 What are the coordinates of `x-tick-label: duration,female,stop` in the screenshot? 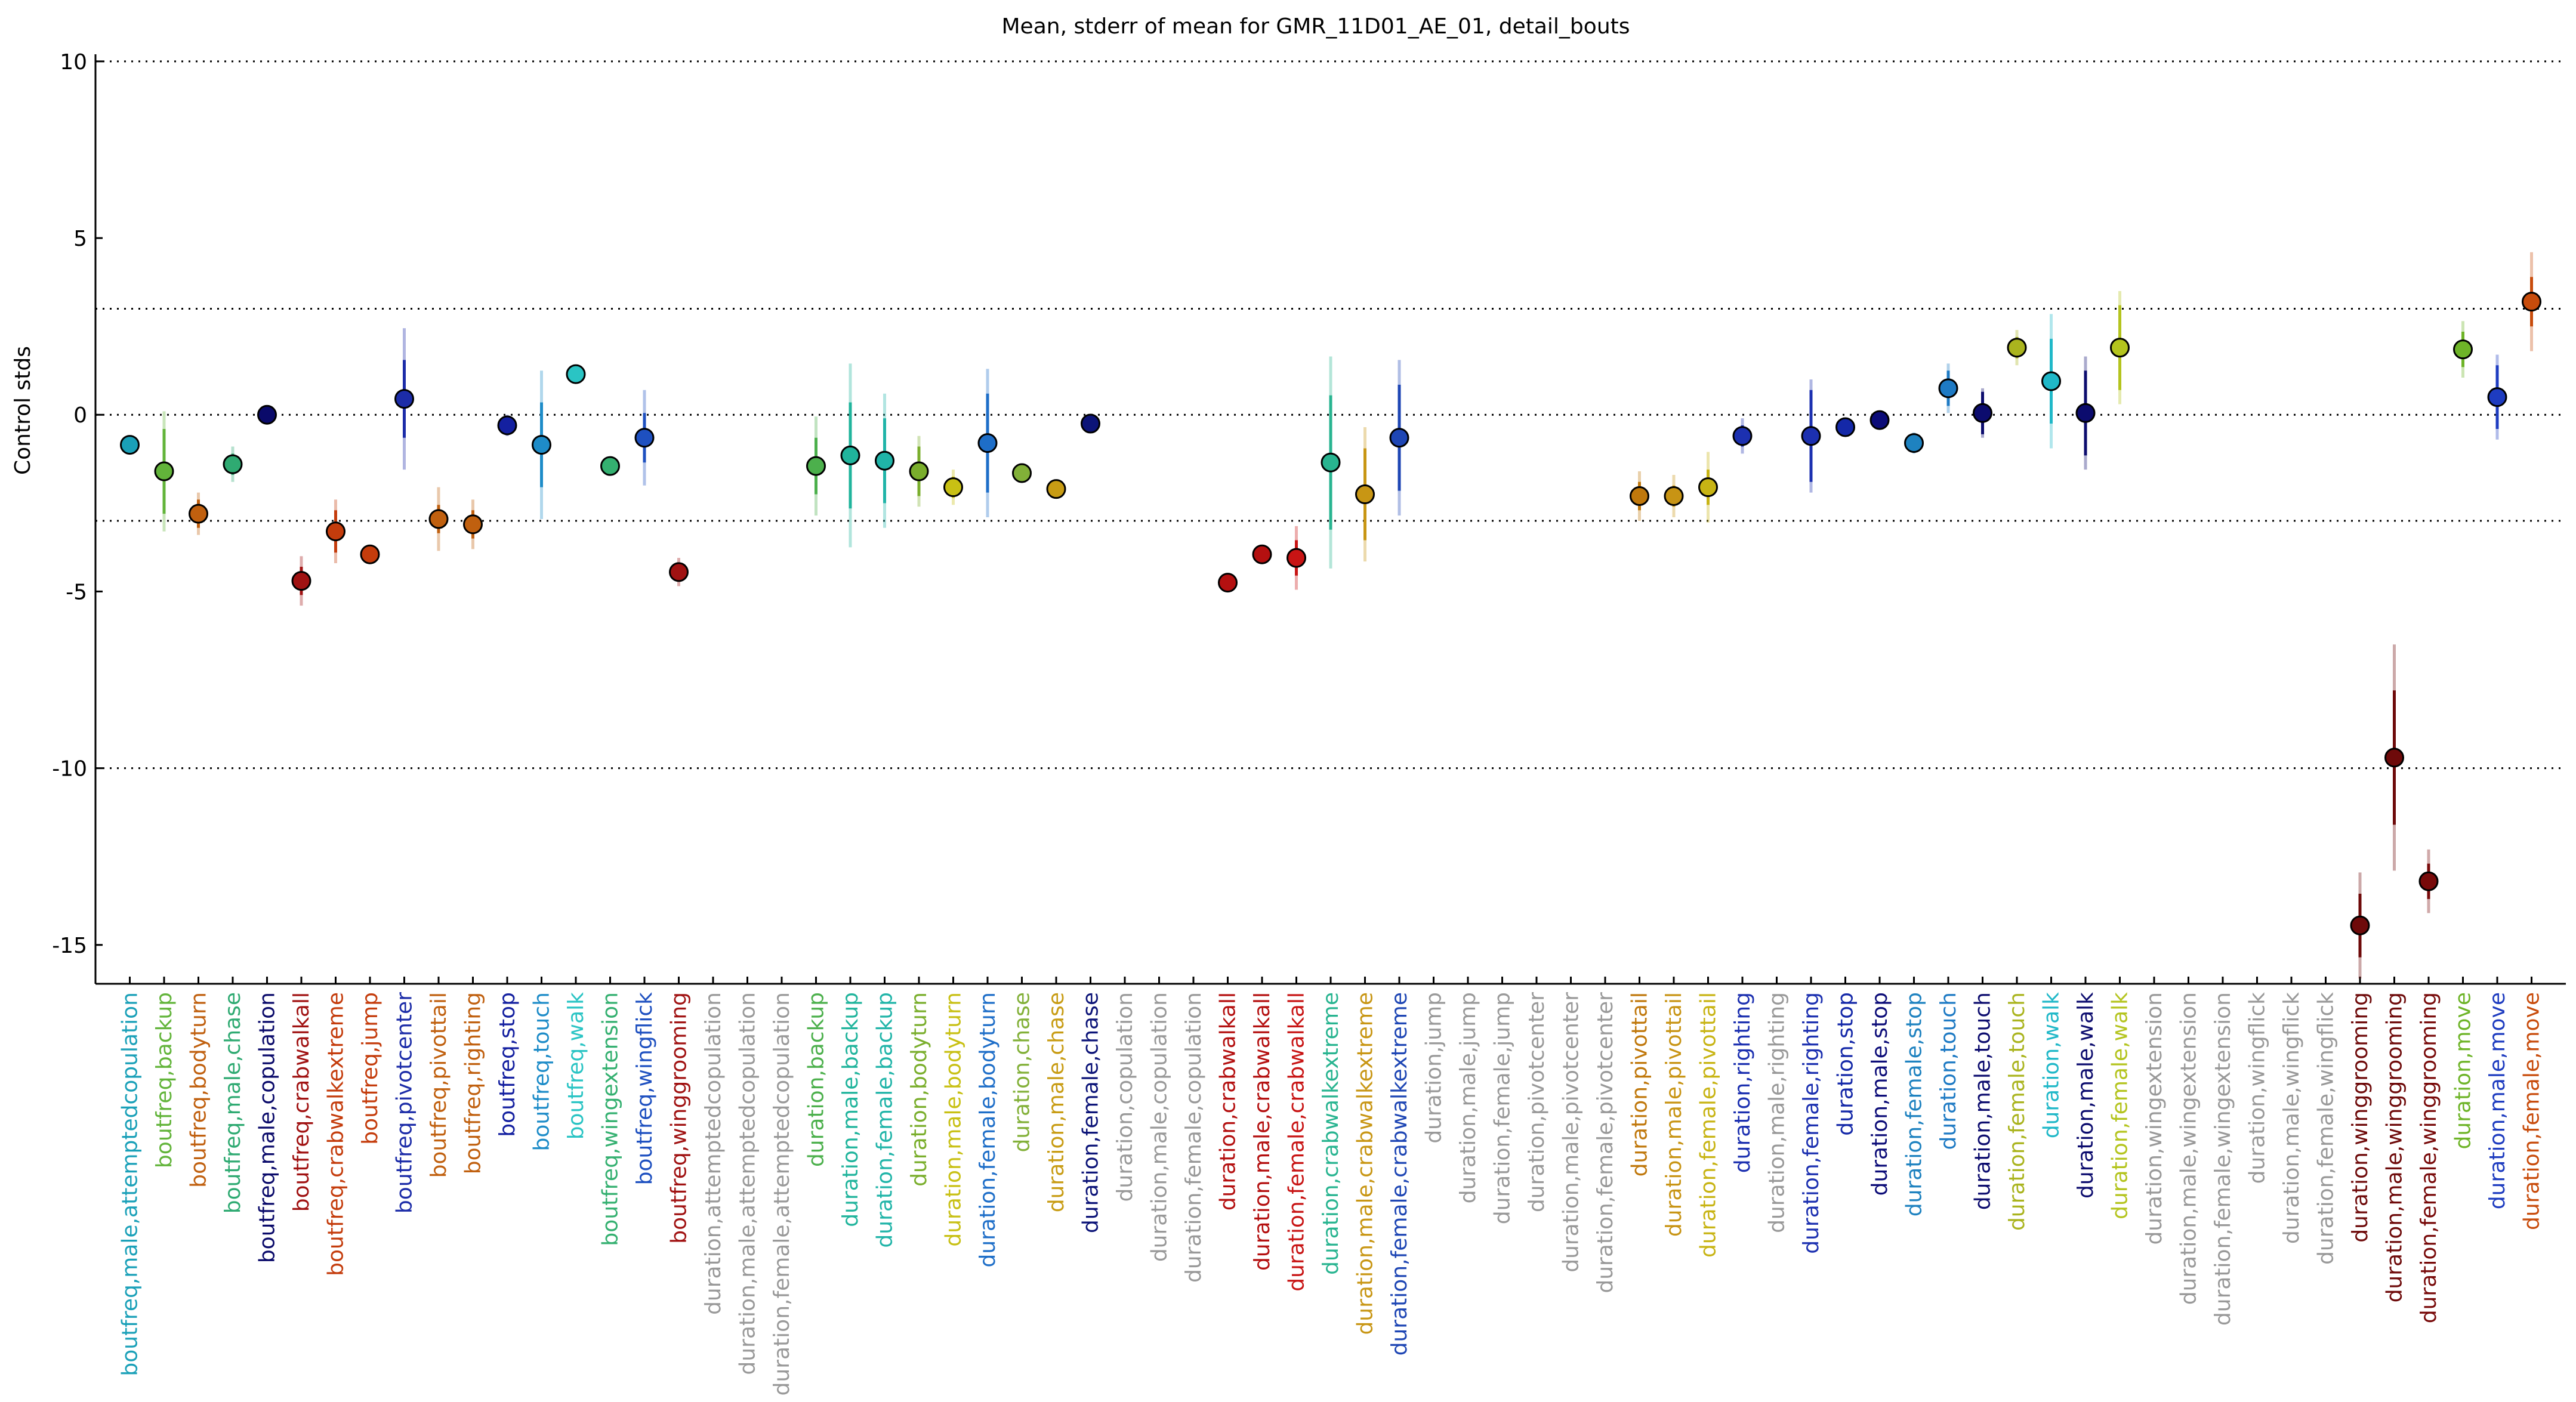 It's located at (1915, 1104).